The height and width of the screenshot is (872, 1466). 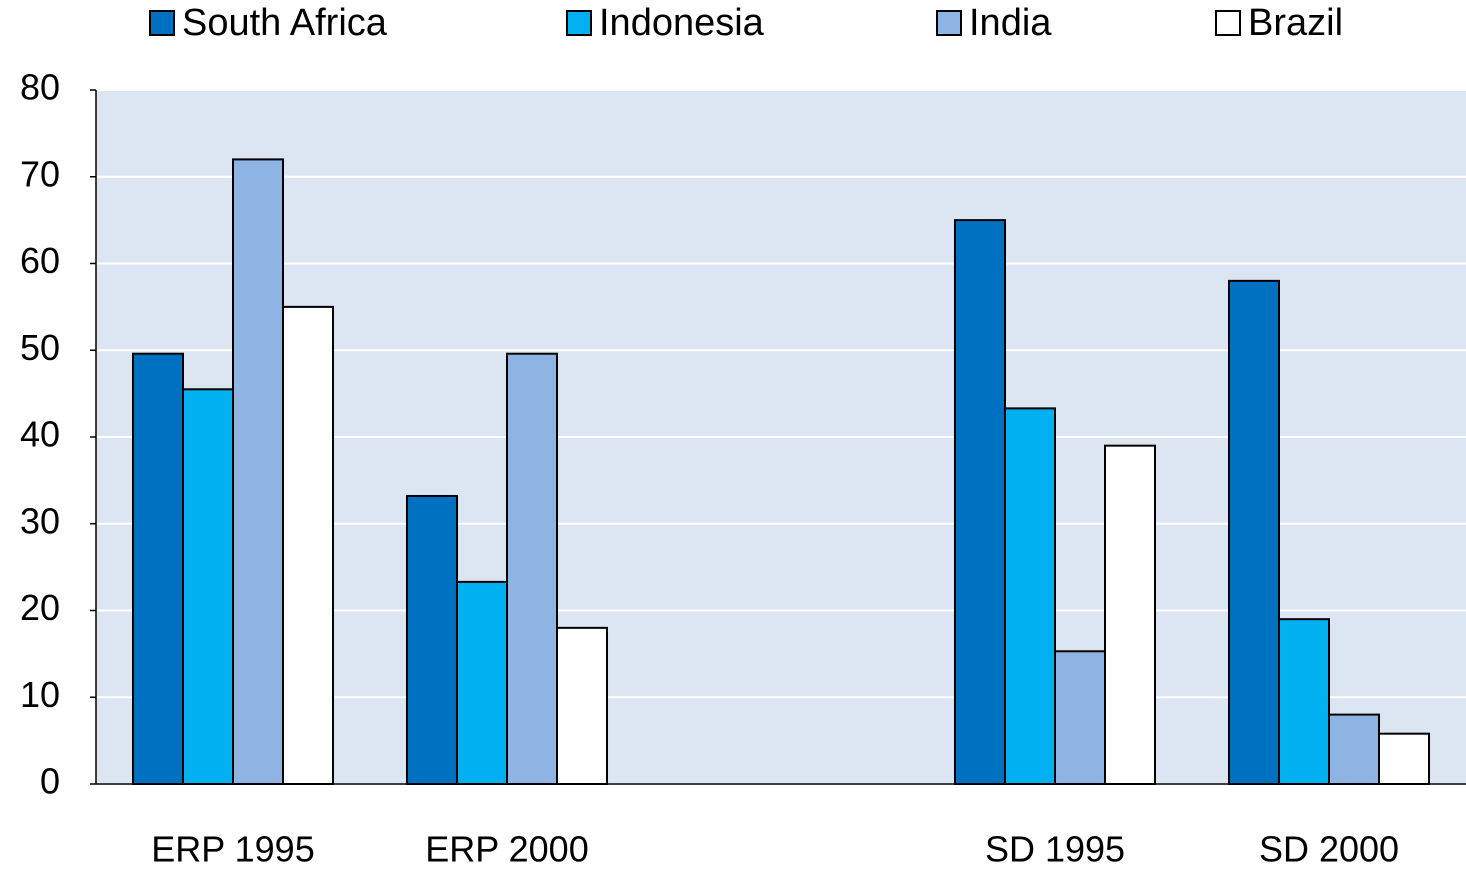 What do you see at coordinates (1329, 849) in the screenshot?
I see `x-tick-label: SD 2000` at bounding box center [1329, 849].